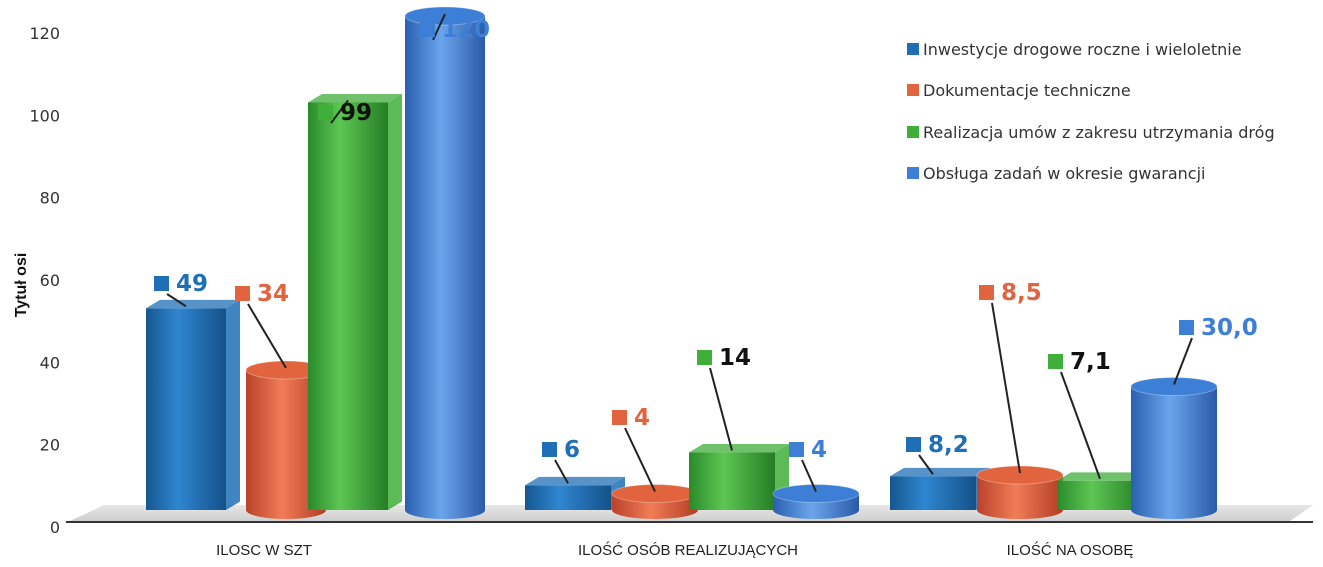  Describe the element at coordinates (1090, 362) in the screenshot. I see `data-label: 7,1` at that location.